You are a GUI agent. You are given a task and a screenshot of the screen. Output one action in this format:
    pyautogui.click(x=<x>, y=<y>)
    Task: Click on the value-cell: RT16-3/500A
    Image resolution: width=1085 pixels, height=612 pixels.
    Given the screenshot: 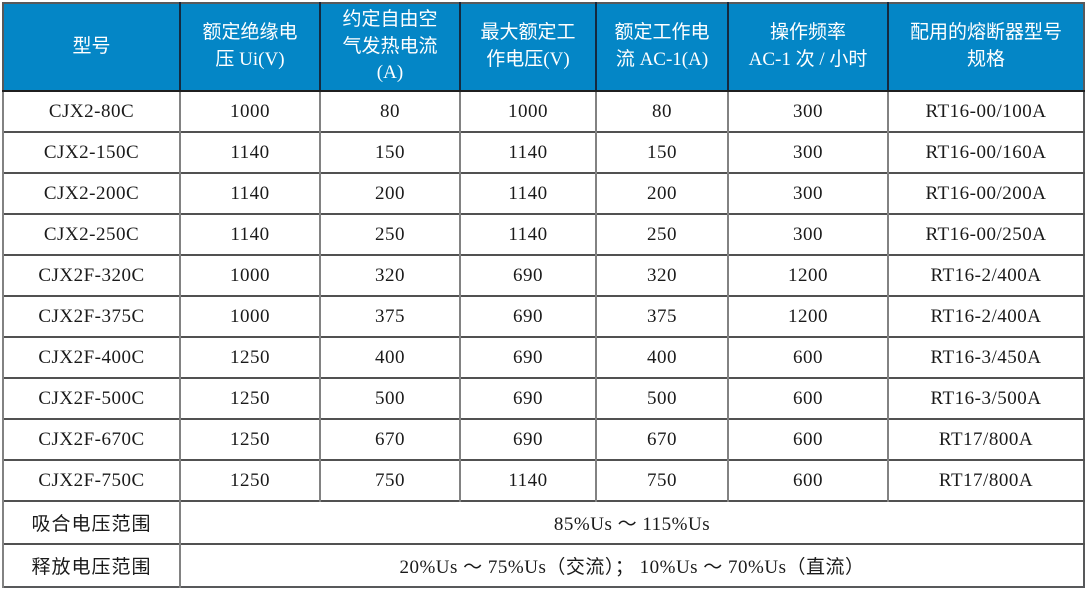 What is the action you would take?
    pyautogui.click(x=985, y=398)
    